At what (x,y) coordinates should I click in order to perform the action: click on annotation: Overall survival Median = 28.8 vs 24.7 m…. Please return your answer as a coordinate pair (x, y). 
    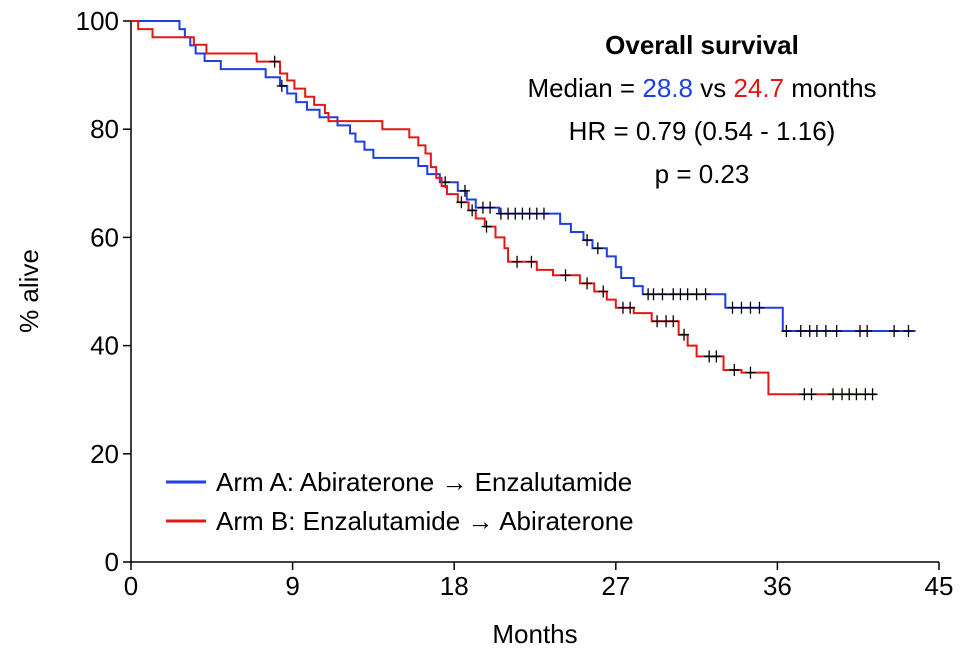
    Looking at the image, I should click on (701, 109).